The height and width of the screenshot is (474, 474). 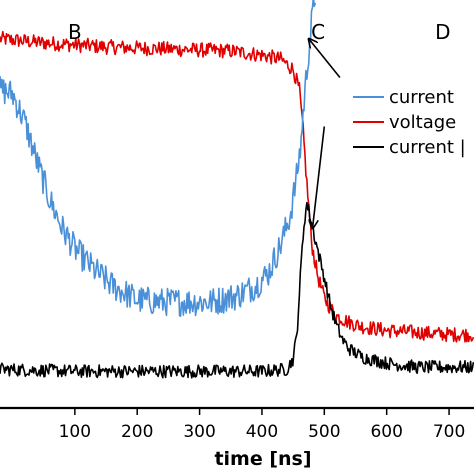 I want to click on legend-label-3: current |, so click(x=427, y=147).